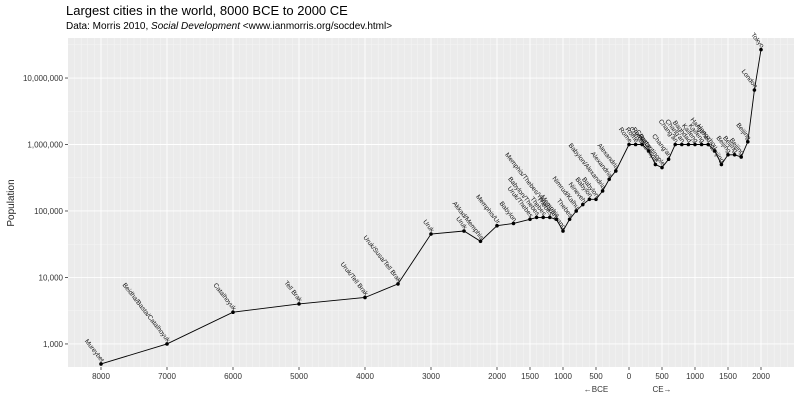 This screenshot has height=400, width=800. What do you see at coordinates (596, 389) in the screenshot?
I see `era-label-bce: ←BCE` at bounding box center [596, 389].